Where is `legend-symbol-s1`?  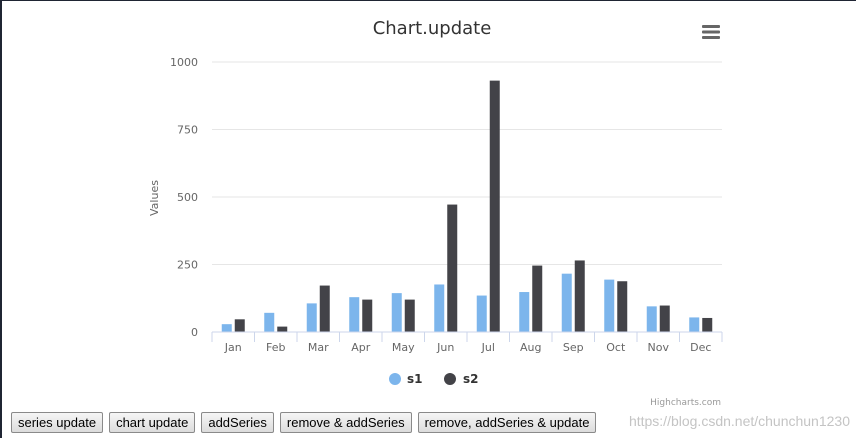
legend-symbol-s1 is located at coordinates (395, 379).